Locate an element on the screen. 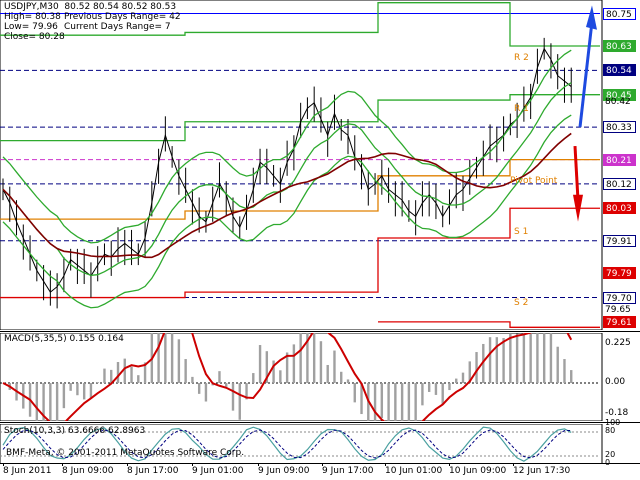 Image resolution: width=640 pixels, height=480 pixels. pivot-label: Pivot Point is located at coordinates (534, 181).